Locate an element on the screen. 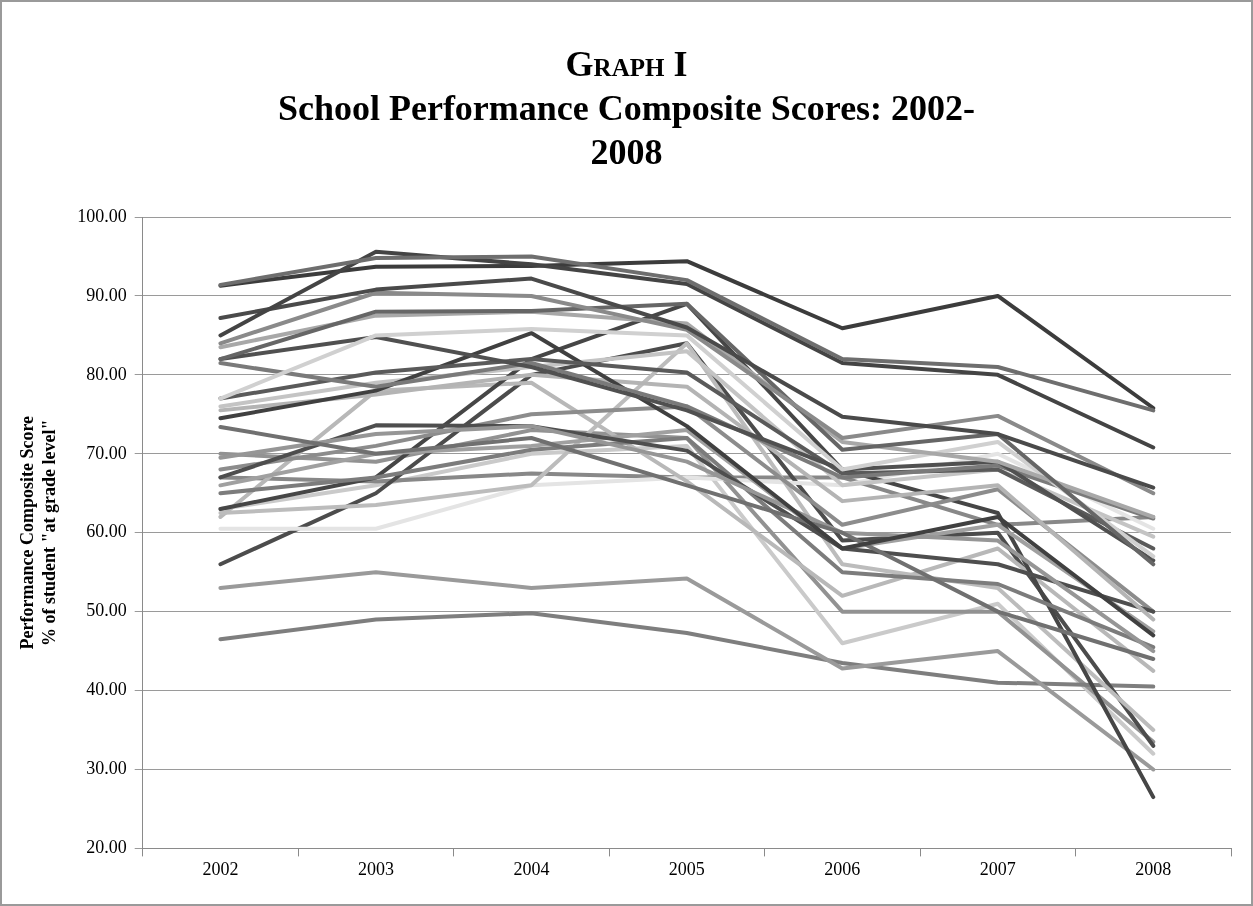 This screenshot has width=1253, height=906. y-tick-label: 100.00 is located at coordinates (102, 215).